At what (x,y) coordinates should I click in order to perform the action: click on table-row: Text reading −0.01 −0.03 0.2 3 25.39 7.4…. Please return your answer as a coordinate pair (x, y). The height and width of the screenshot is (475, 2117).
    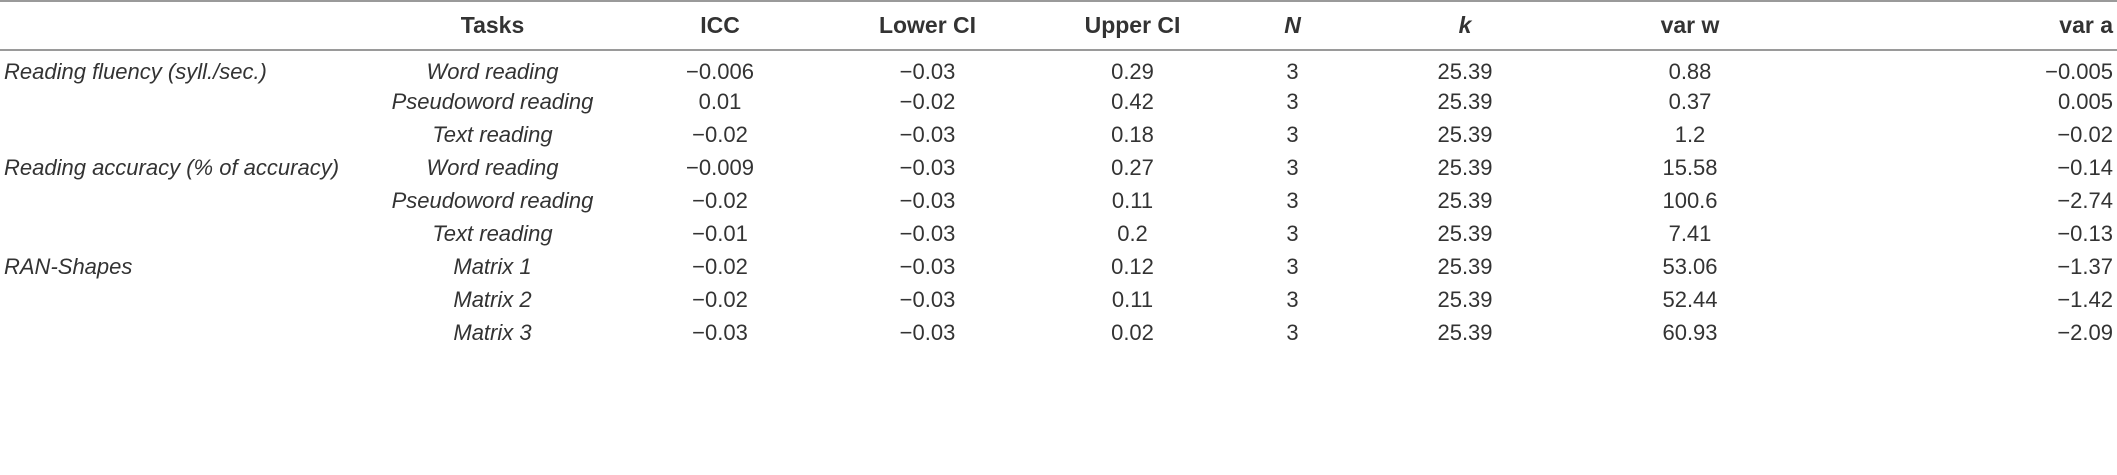
    Looking at the image, I should click on (1058, 233).